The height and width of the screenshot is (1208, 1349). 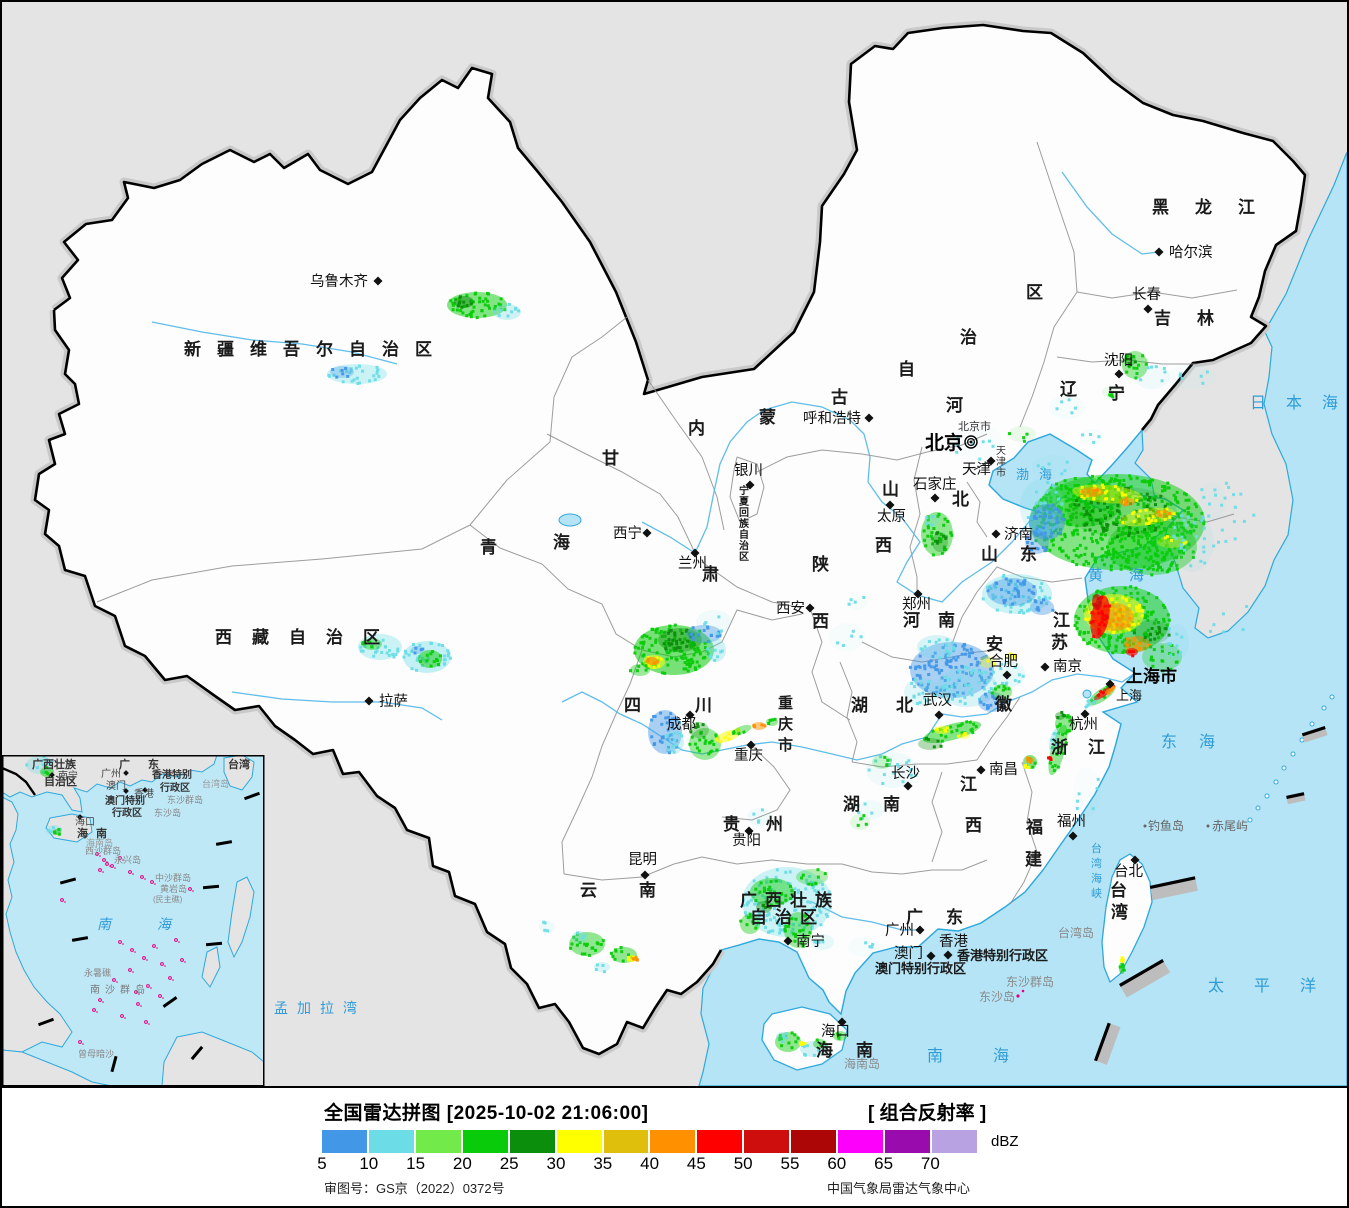 What do you see at coordinates (973, 825) in the screenshot?
I see `map-label: 西` at bounding box center [973, 825].